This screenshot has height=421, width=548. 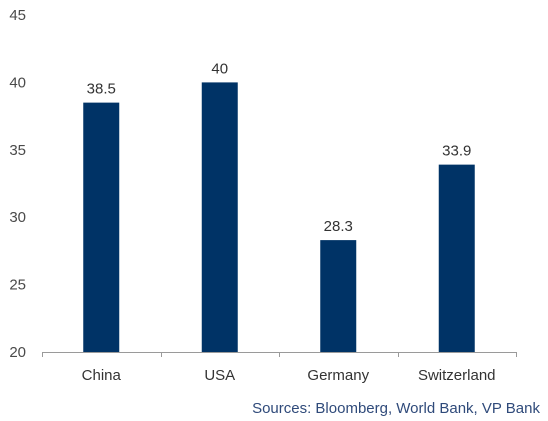 I want to click on y-tick-label: 25, so click(x=17, y=285).